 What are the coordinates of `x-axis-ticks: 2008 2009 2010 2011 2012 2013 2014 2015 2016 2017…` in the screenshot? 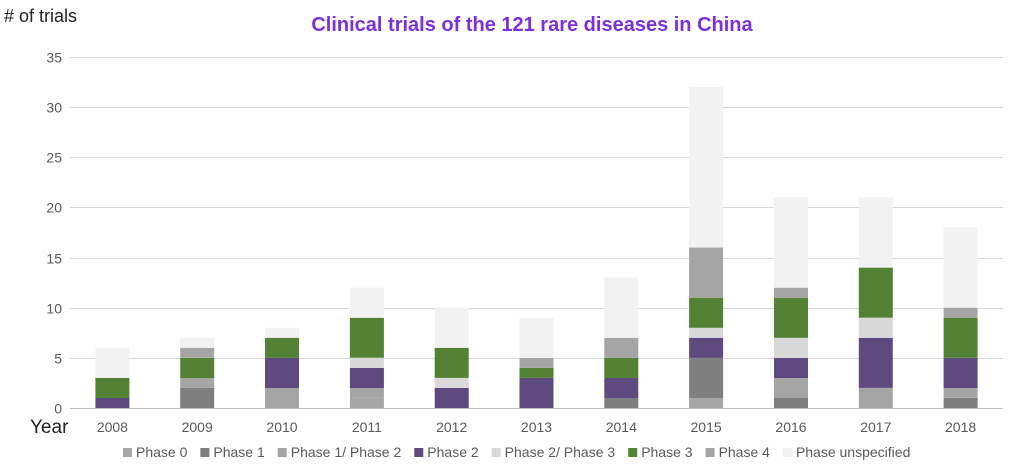 It's located at (537, 427).